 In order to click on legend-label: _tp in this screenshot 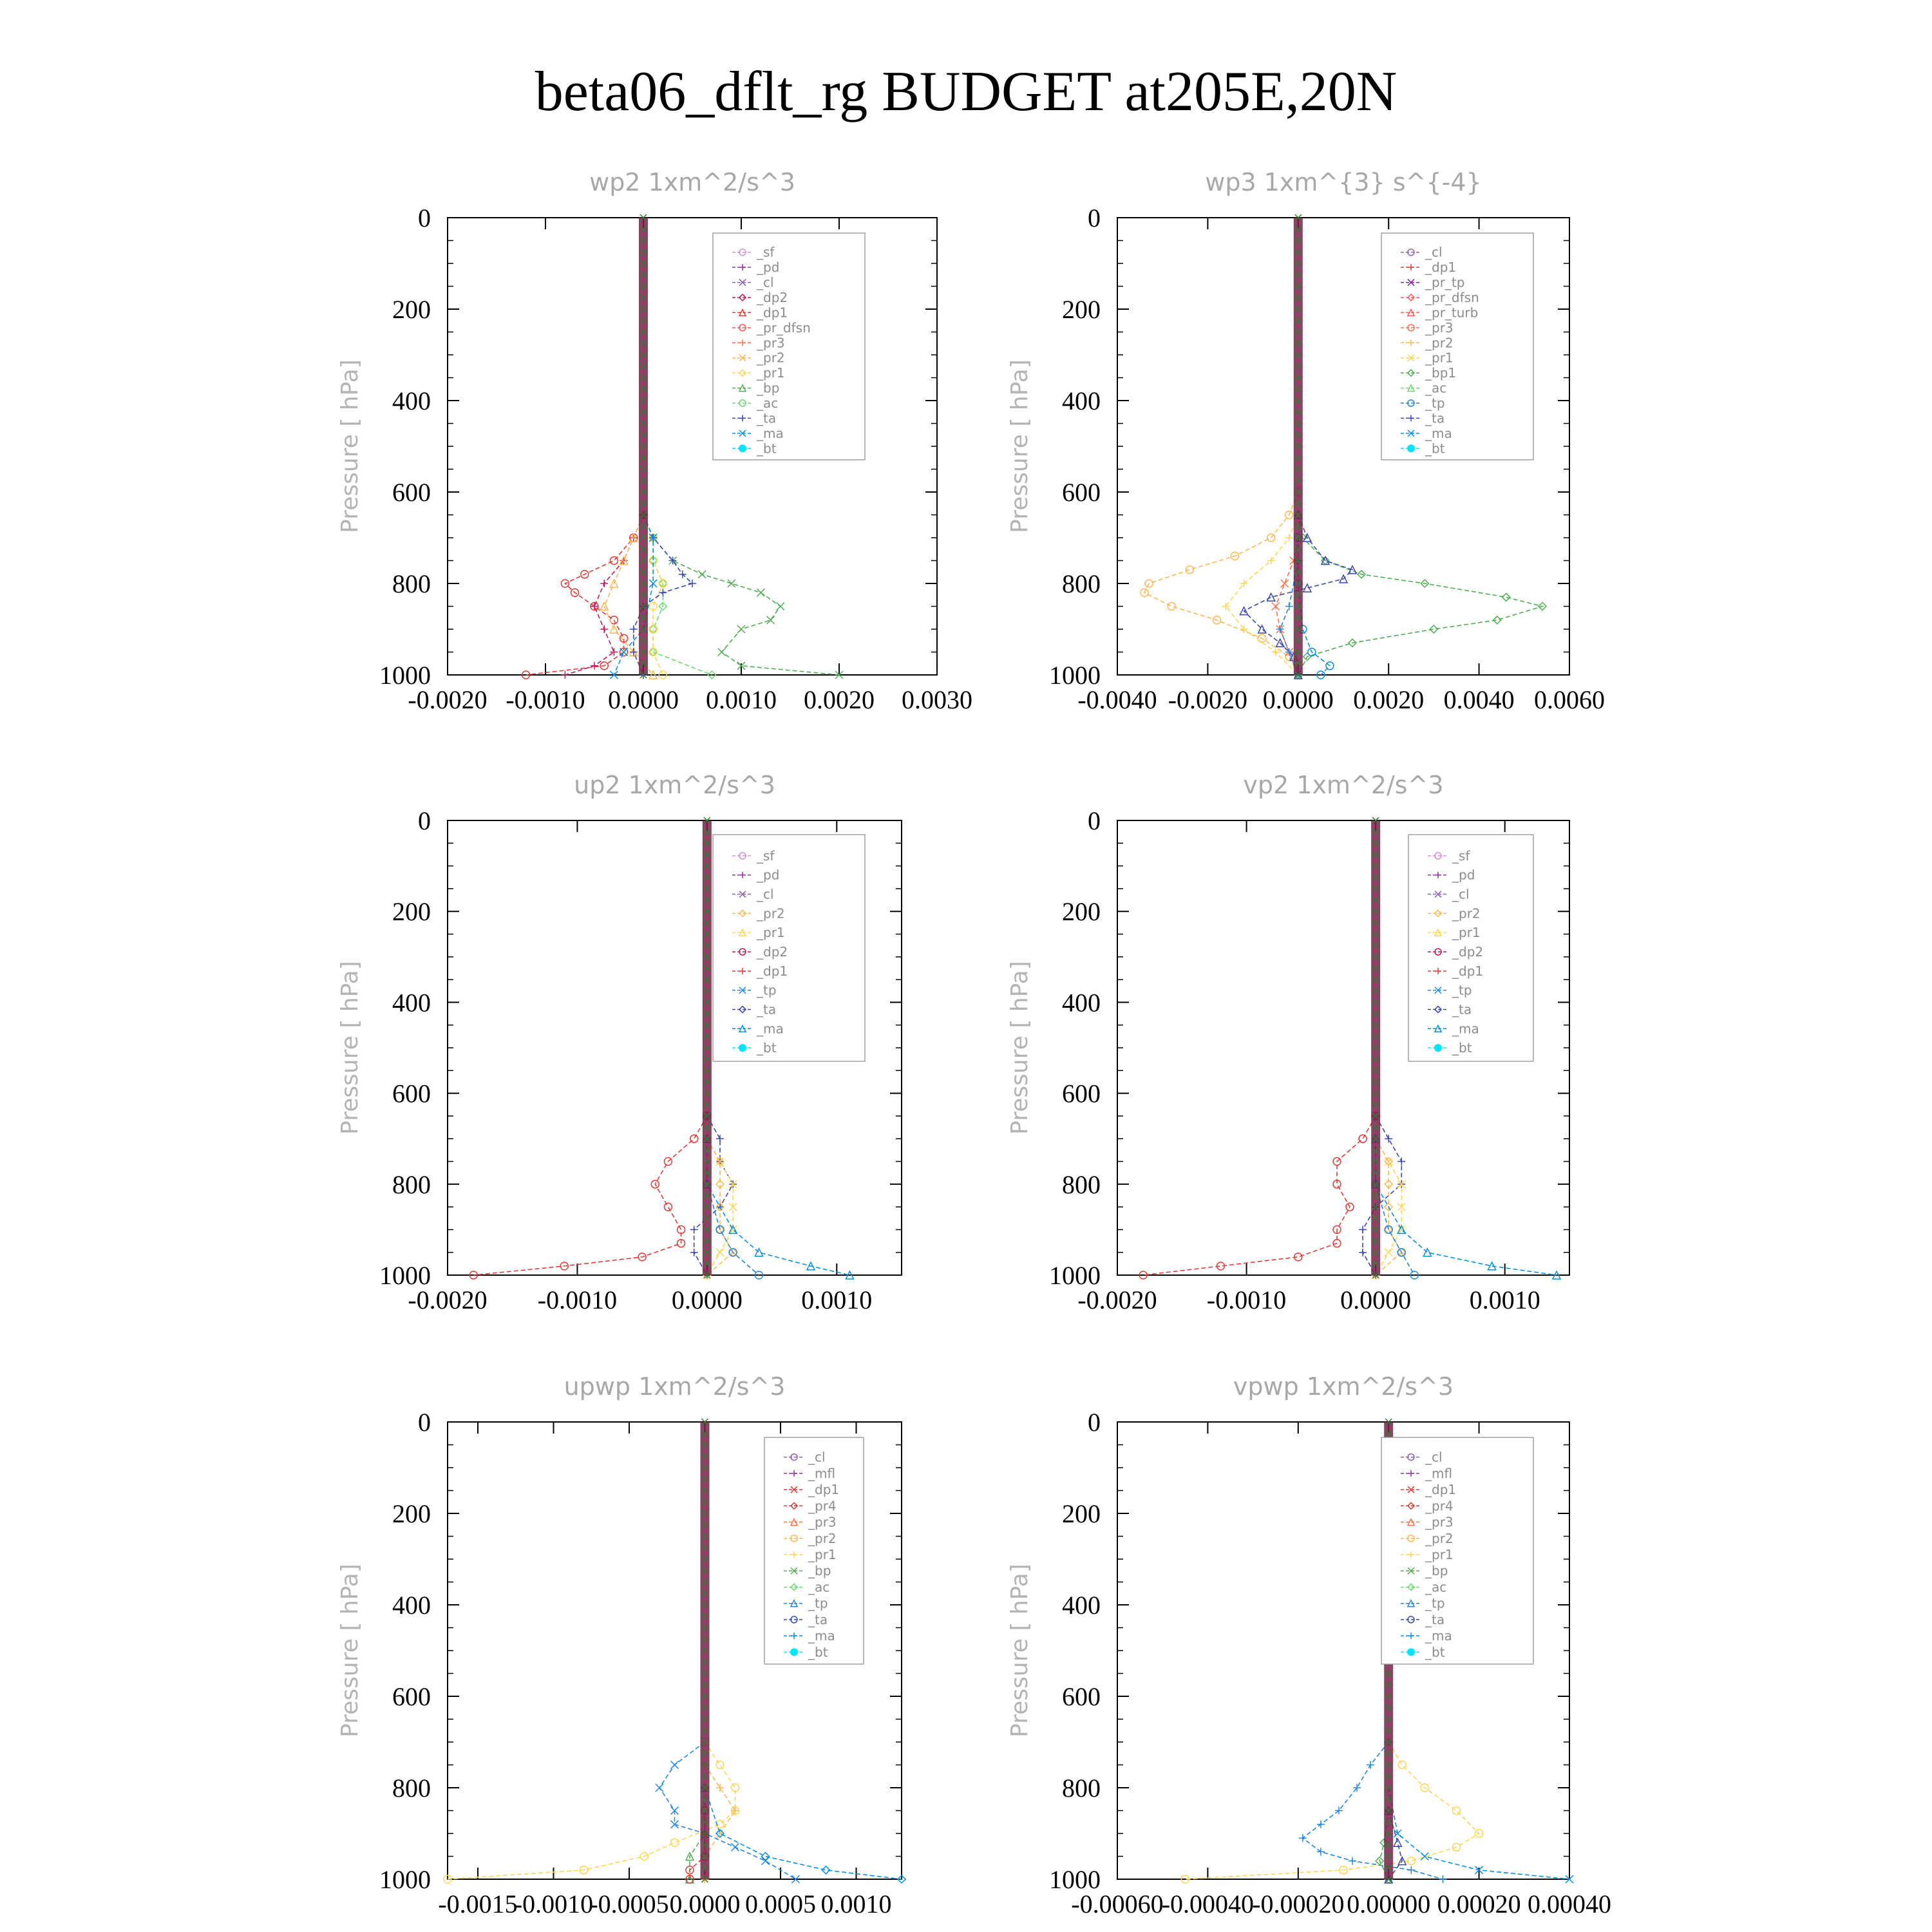, I will do `click(1462, 990)`.